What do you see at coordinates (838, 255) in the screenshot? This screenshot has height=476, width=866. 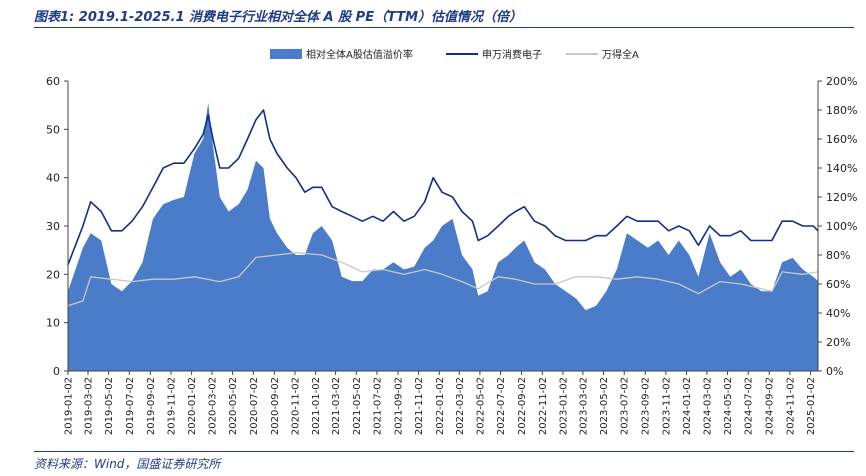 I see `y-right-tick-label: 80%` at bounding box center [838, 255].